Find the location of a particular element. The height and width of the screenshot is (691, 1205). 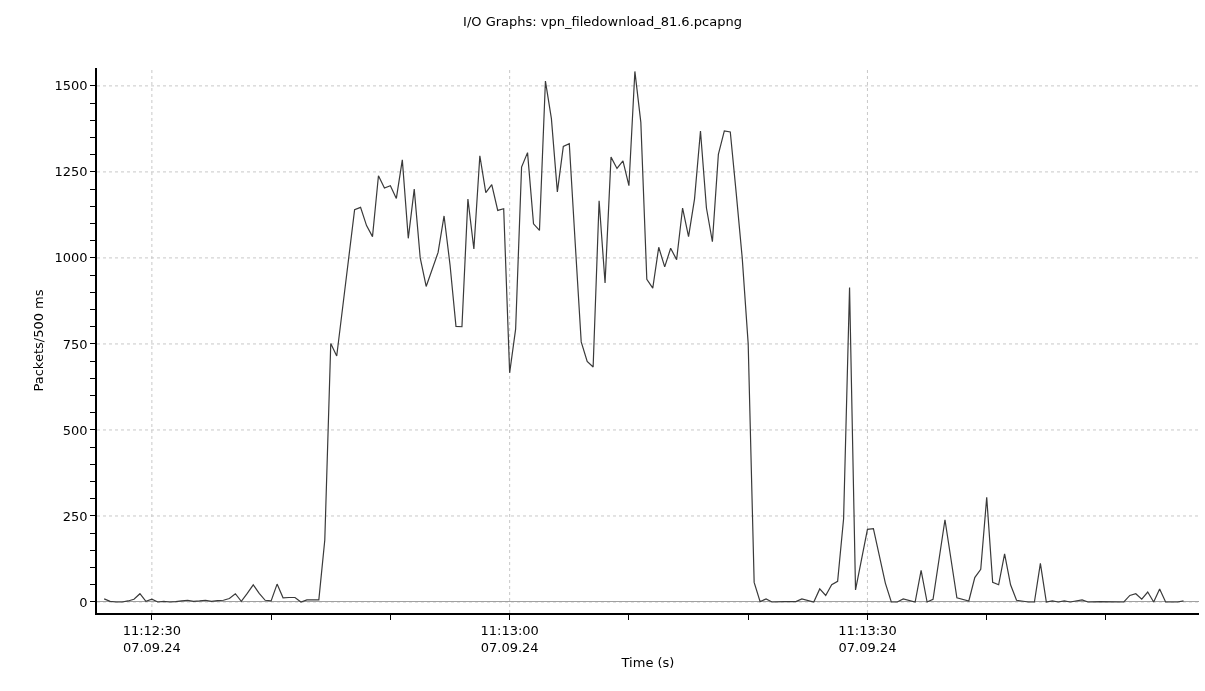

x-tick-label: 11:13:30 07.09.24 is located at coordinates (867, 639).